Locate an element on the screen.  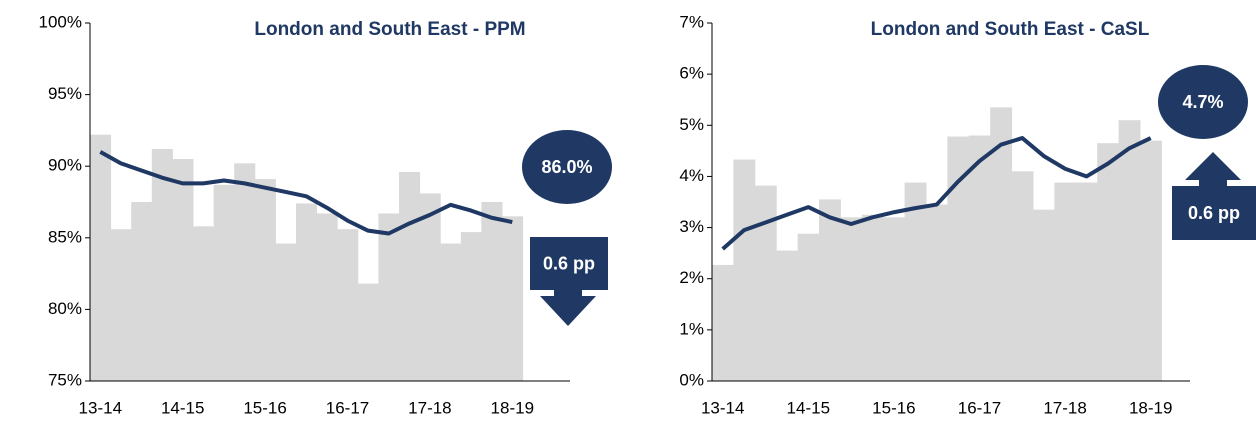
y-tick-label: 2% is located at coordinates (691, 277).